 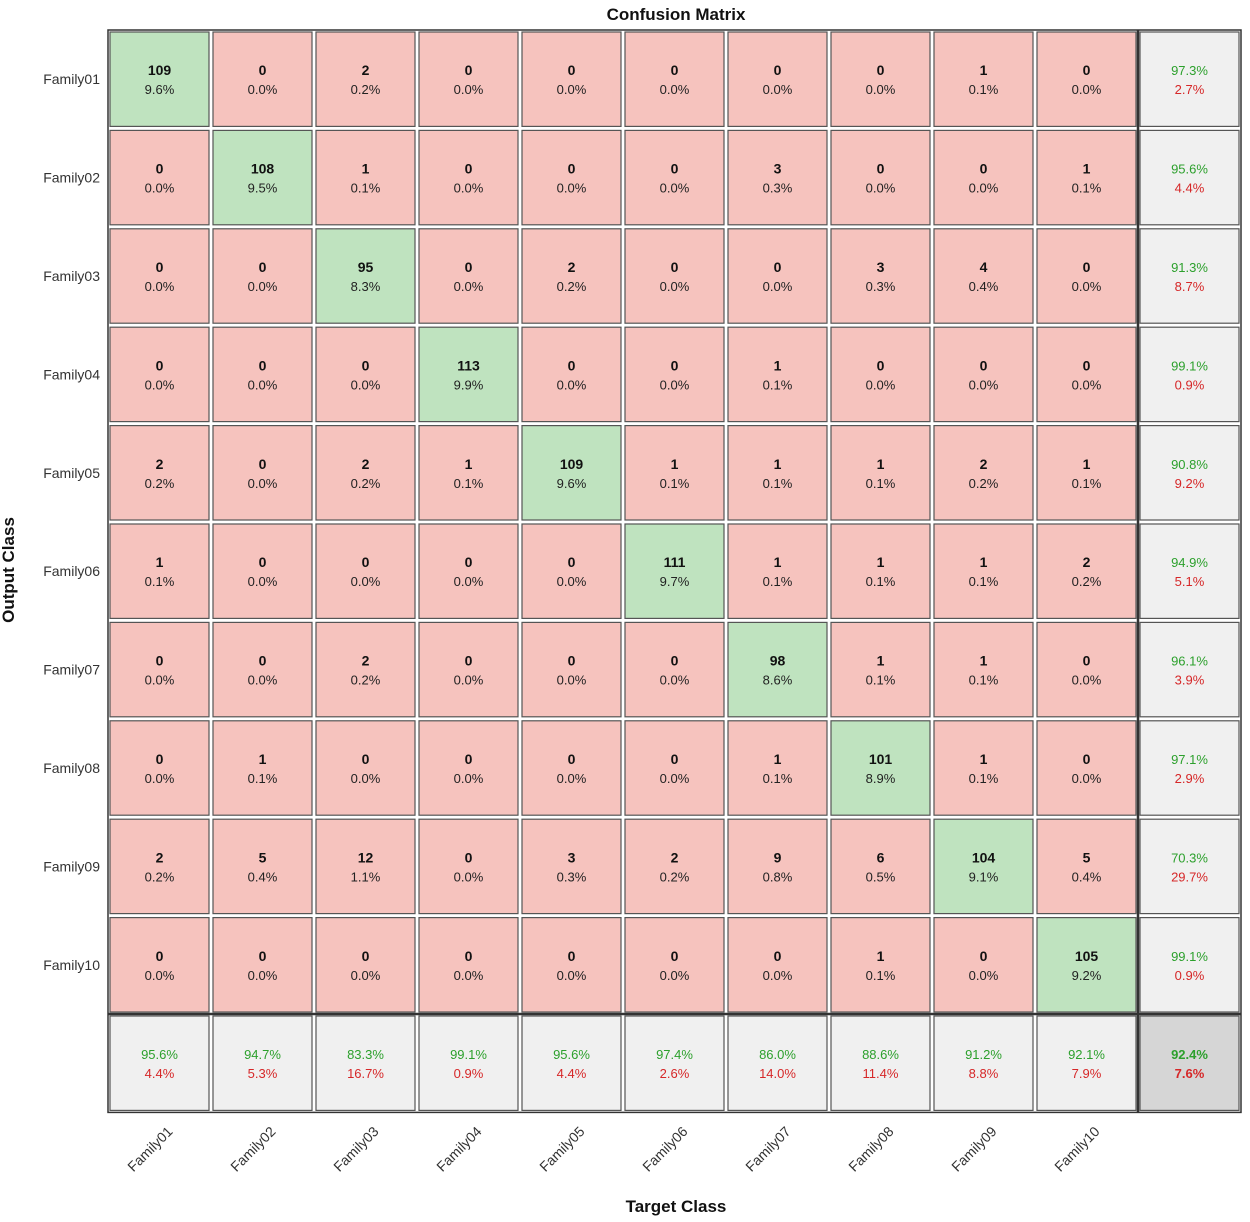 I want to click on cell-count: 101, so click(x=881, y=759).